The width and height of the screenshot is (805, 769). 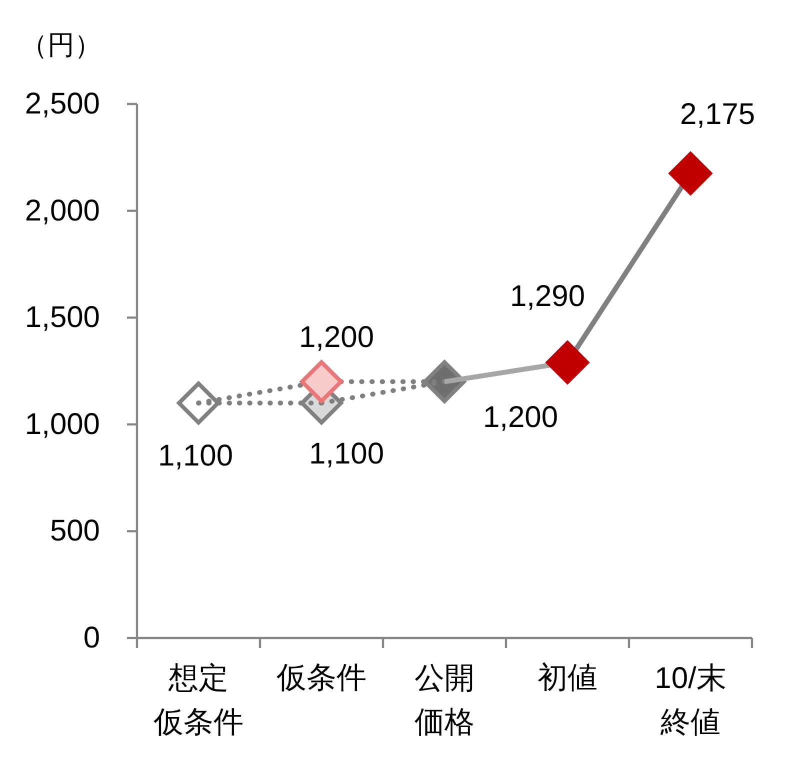 I want to click on y-tick-label: 500, so click(x=75, y=531).